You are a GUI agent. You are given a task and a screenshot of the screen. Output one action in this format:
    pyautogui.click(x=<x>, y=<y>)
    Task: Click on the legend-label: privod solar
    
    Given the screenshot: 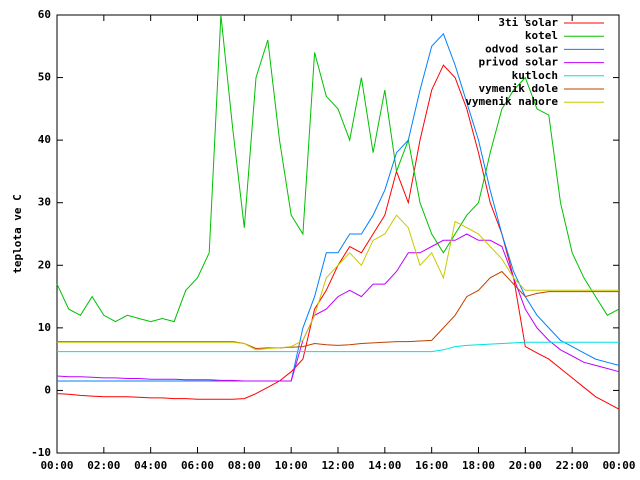 What is the action you would take?
    pyautogui.click(x=519, y=62)
    